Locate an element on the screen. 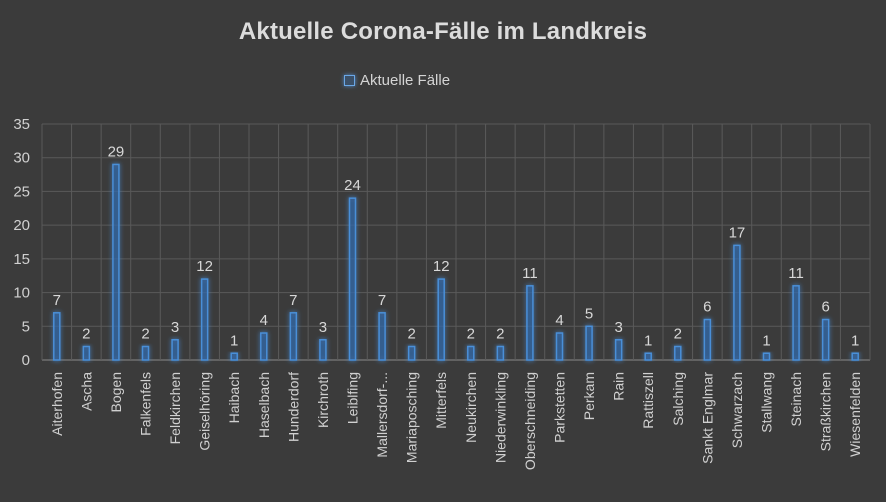 The width and height of the screenshot is (886, 502). x-tick-label: Ascha is located at coordinates (86, 391).